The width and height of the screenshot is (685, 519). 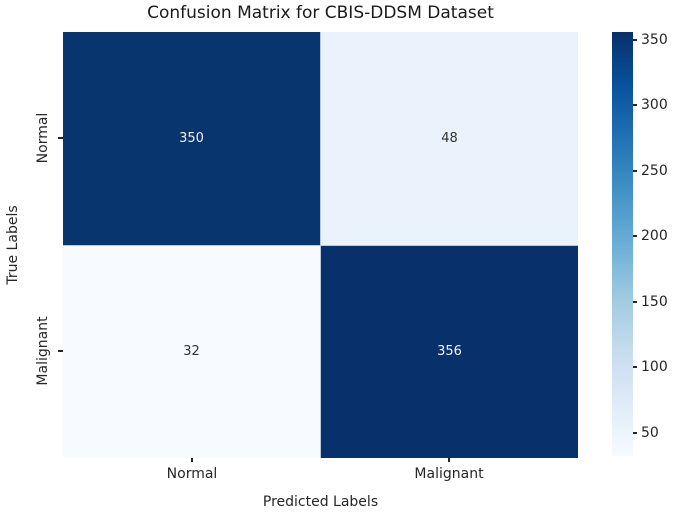 I want to click on colorbar-tick-label-150: 150, so click(x=654, y=302).